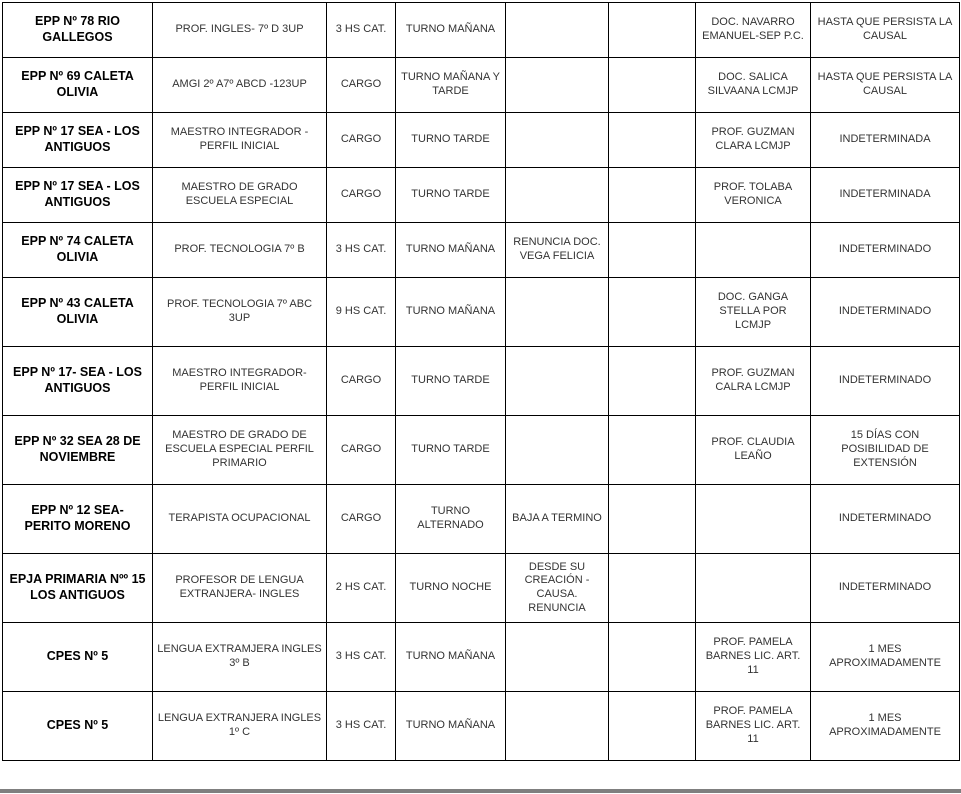 Image resolution: width=961 pixels, height=794 pixels. What do you see at coordinates (361, 588) in the screenshot?
I see `cell-hours: 2 HS CAT.` at bounding box center [361, 588].